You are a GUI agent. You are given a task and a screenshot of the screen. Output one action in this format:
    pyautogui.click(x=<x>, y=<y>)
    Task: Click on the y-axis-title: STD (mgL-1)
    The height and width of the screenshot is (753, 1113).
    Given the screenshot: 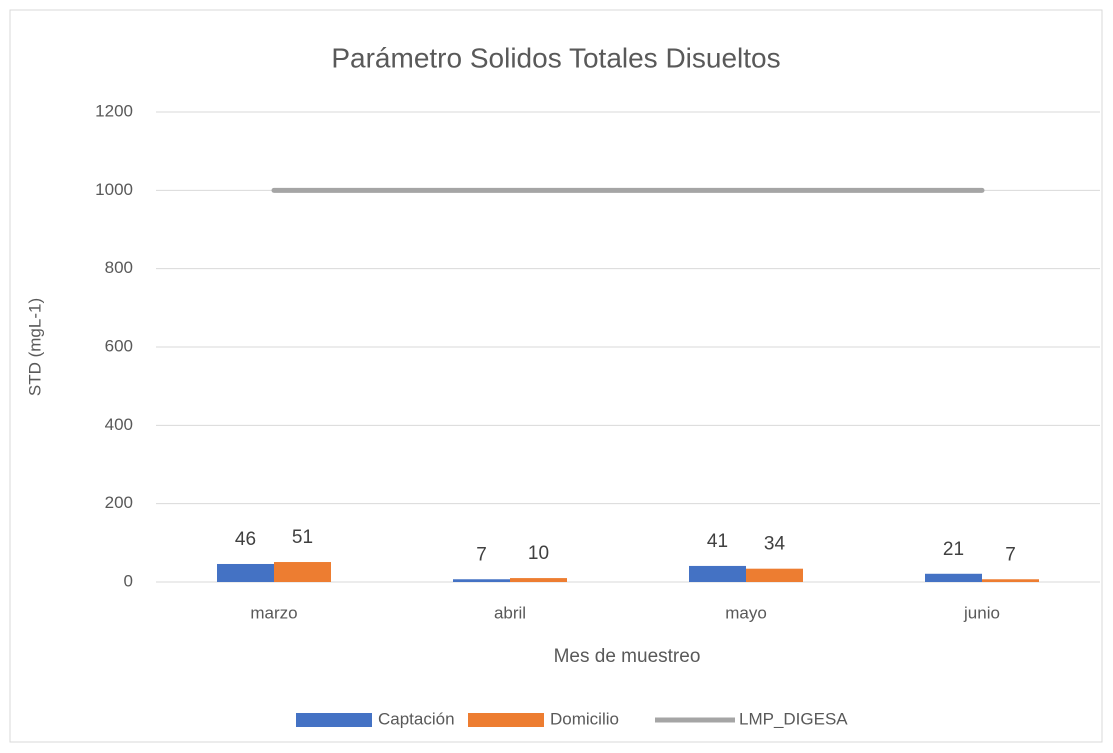 What is the action you would take?
    pyautogui.click(x=34, y=347)
    